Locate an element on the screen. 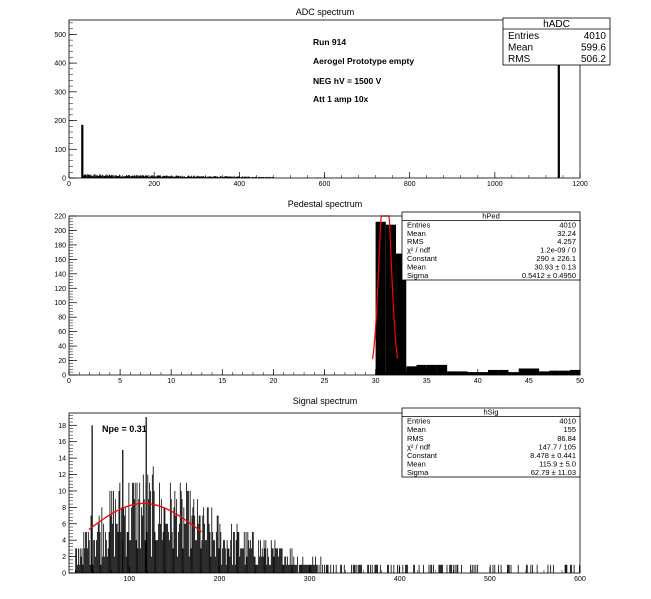  histogram-bars is located at coordinates (477, 298).